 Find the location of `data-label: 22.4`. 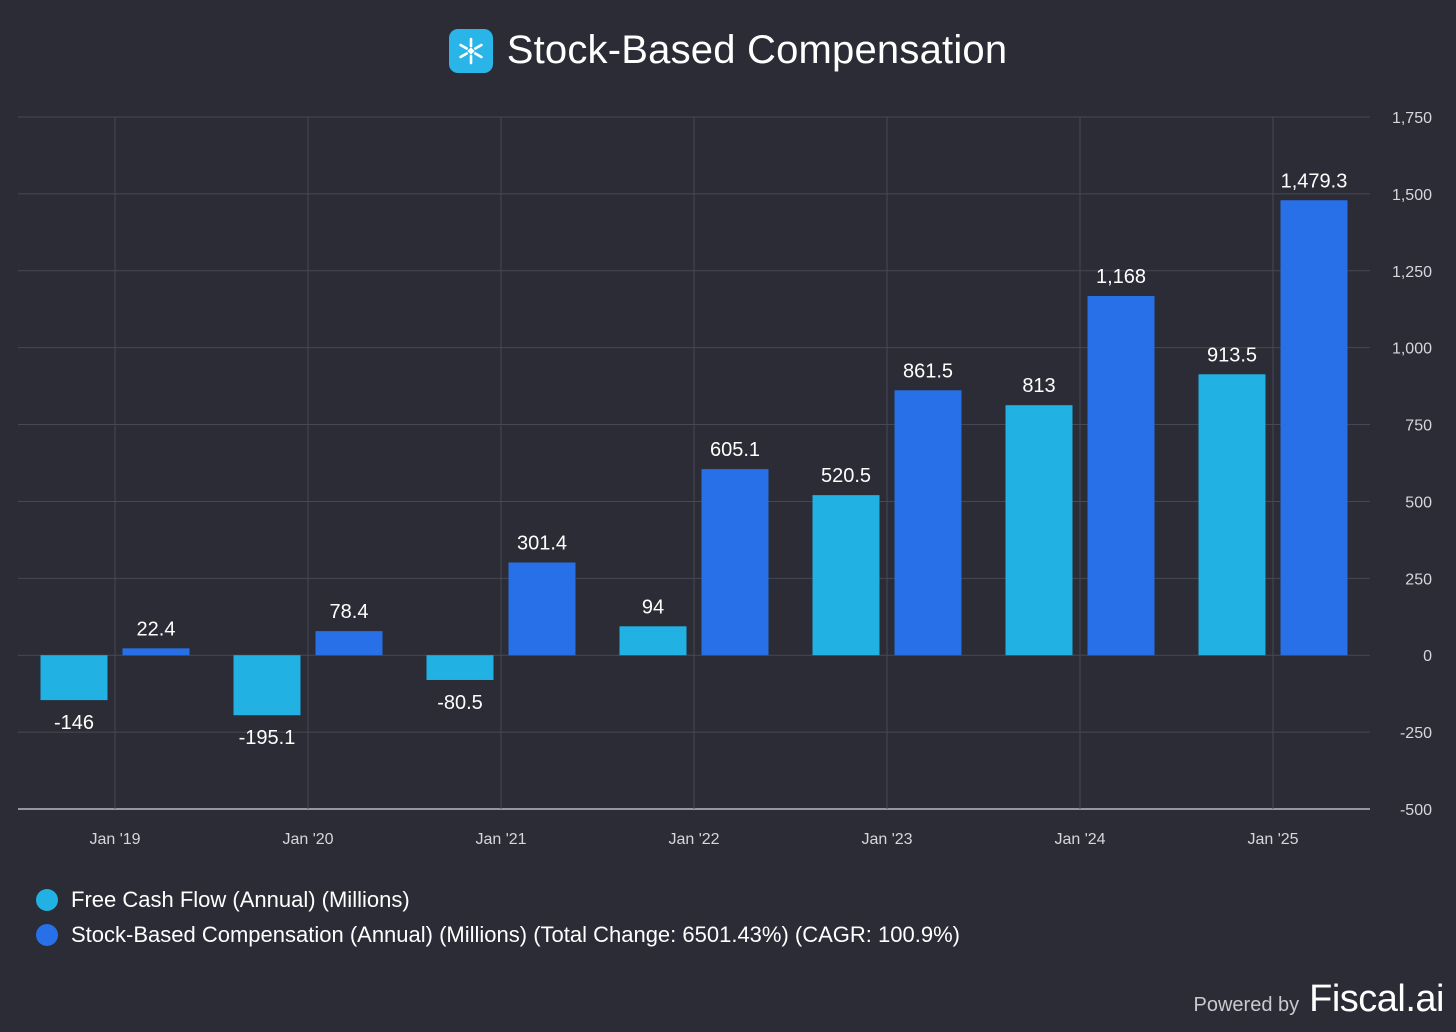

data-label: 22.4 is located at coordinates (156, 629).